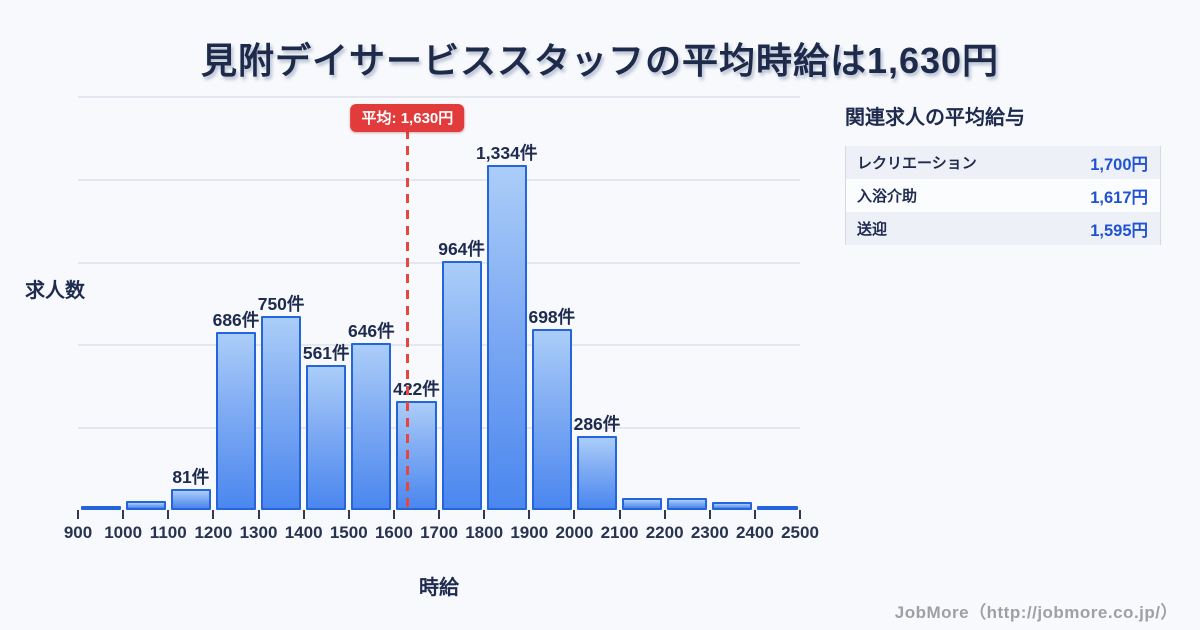 The image size is (1200, 630). Describe the element at coordinates (1119, 230) in the screenshot. I see `related-job-value: 1,595円` at that location.